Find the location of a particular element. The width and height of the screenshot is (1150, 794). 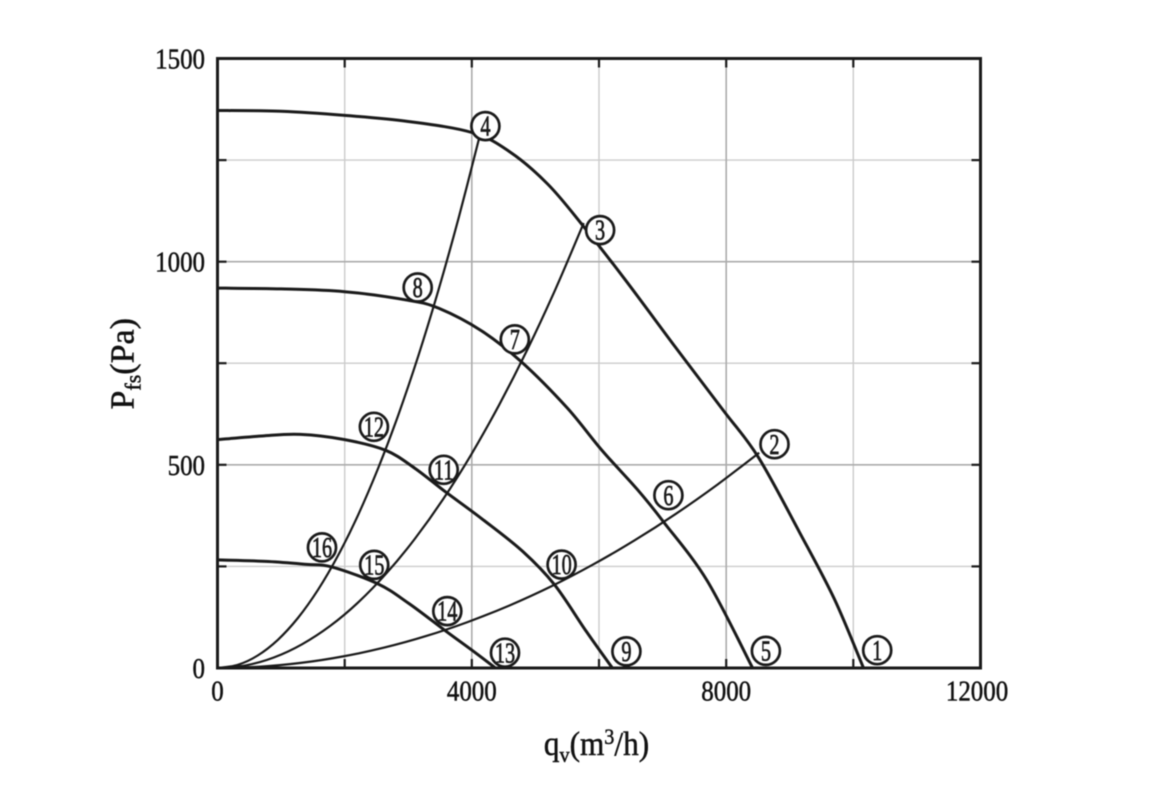

svg-text: 500 is located at coordinates (186, 465).